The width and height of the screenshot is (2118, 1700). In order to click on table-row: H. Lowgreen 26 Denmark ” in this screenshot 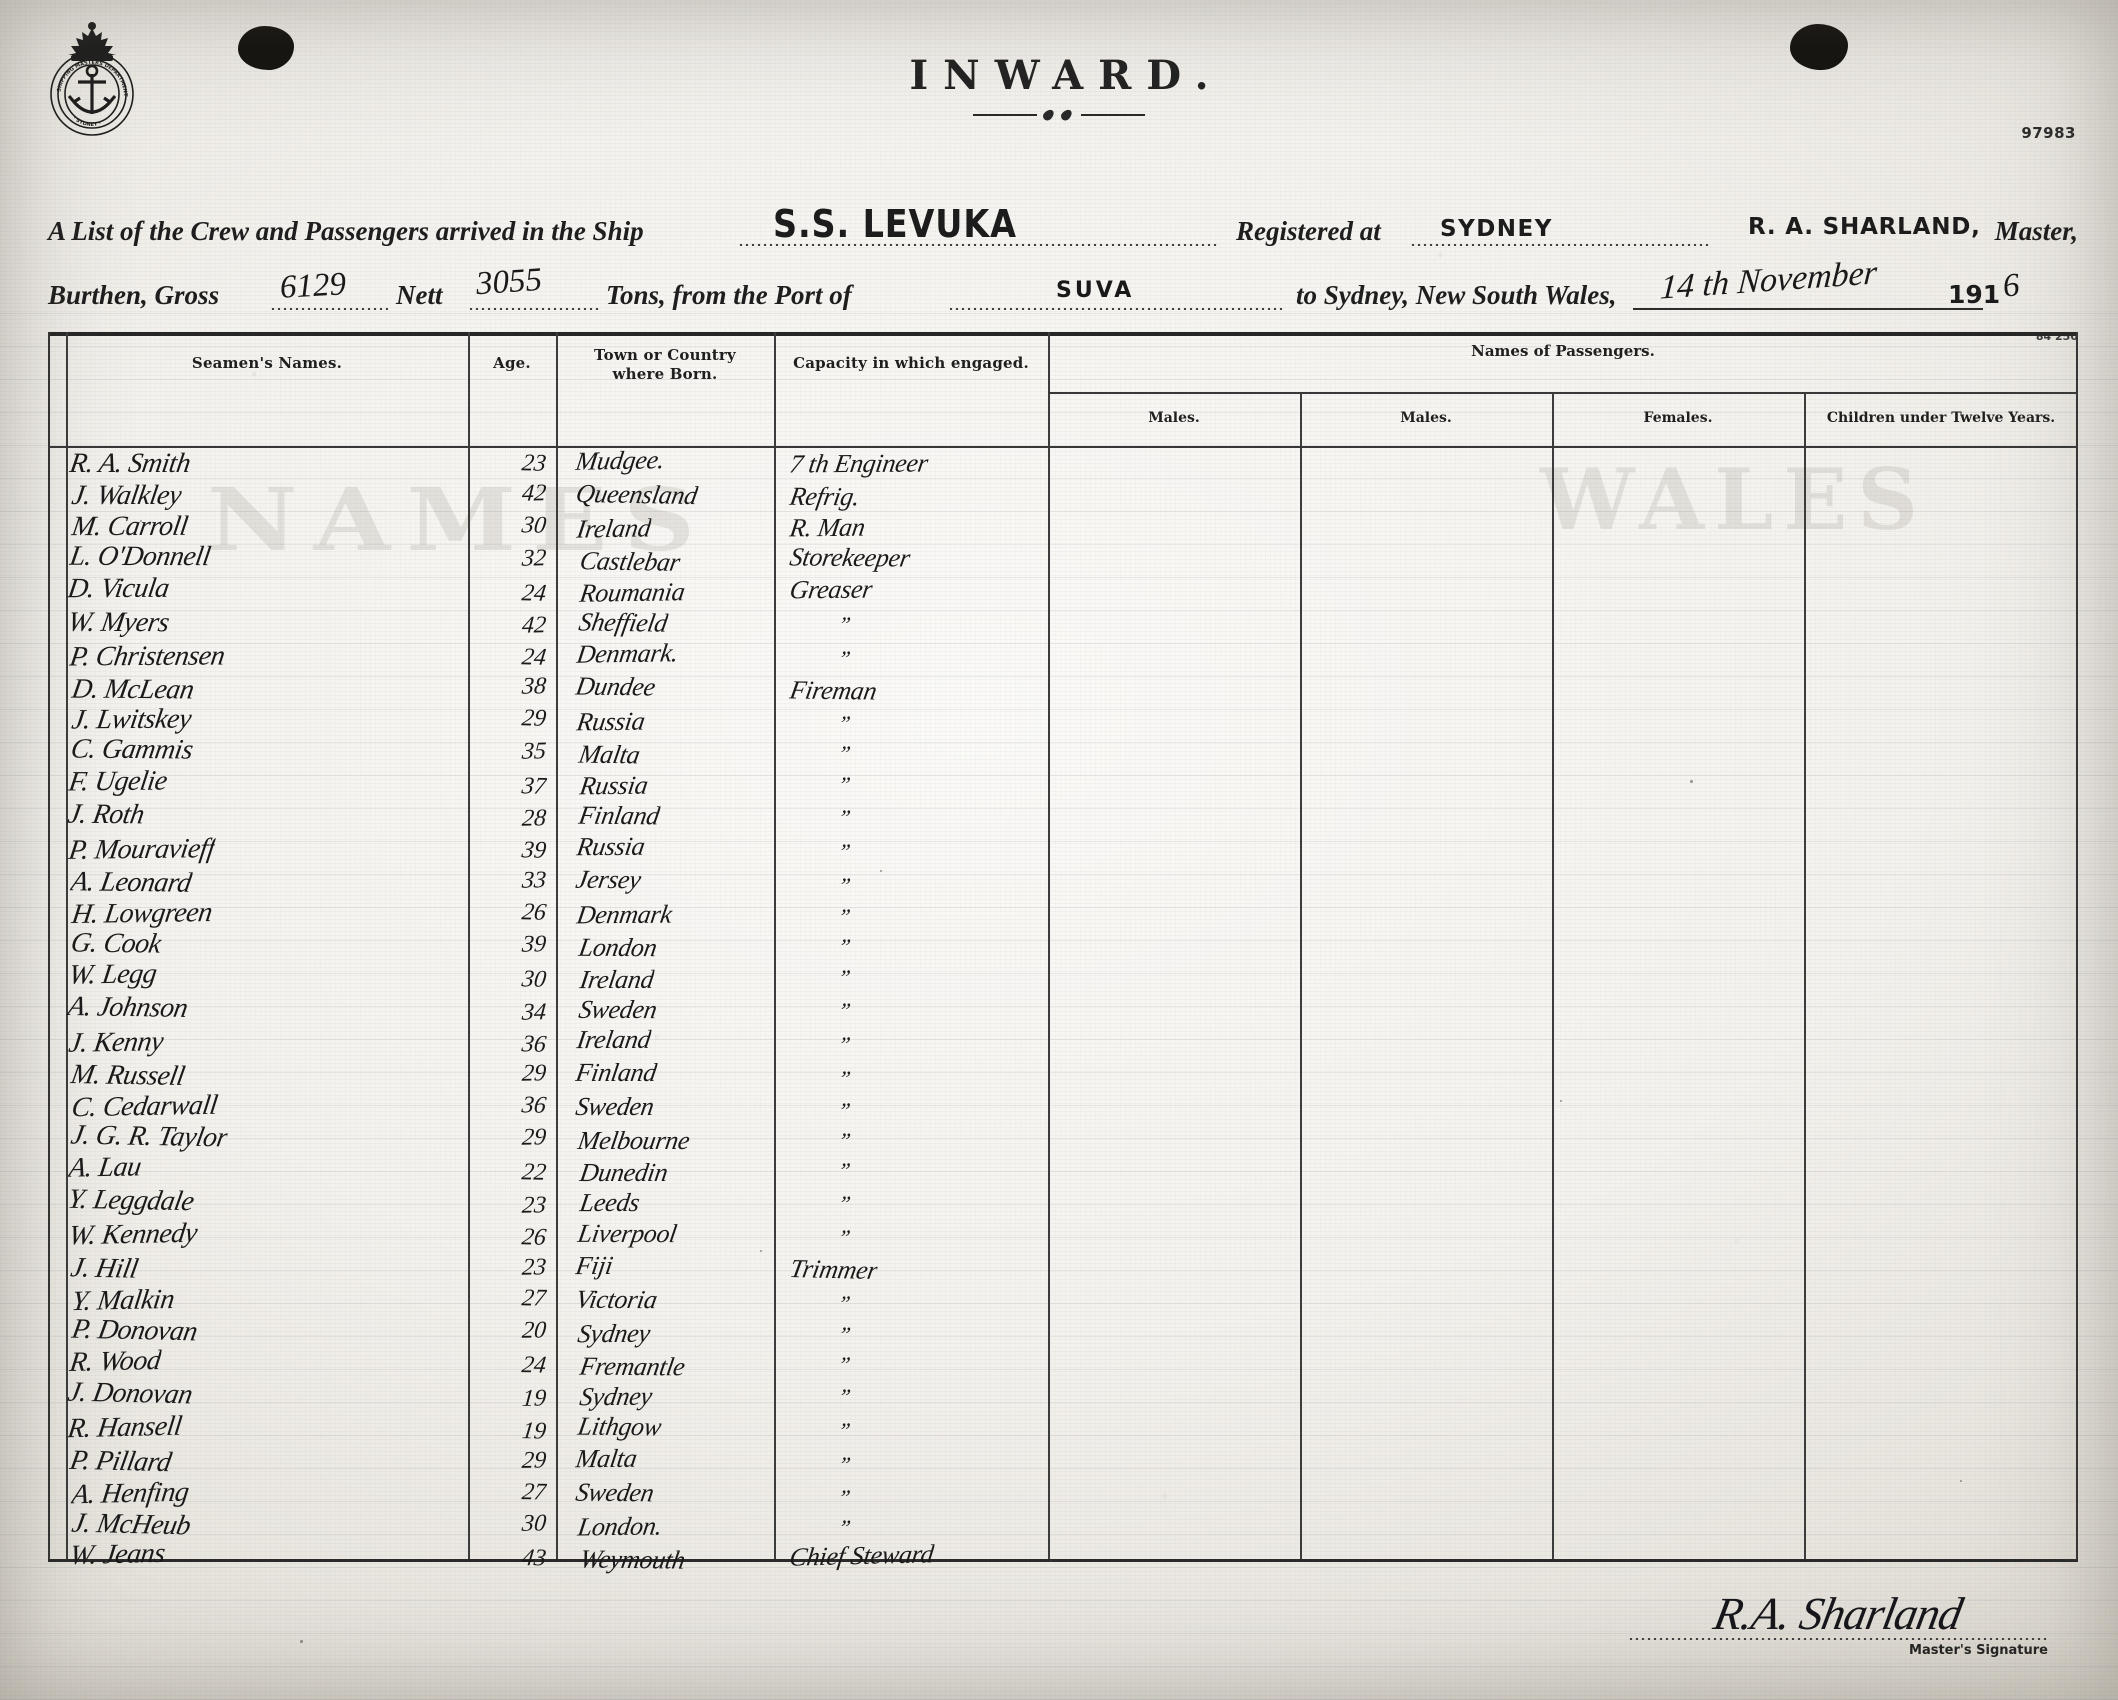, I will do `click(1063, 915)`.